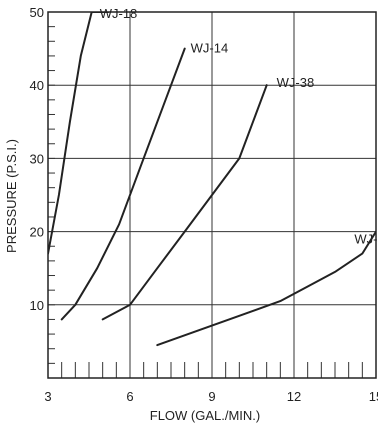 Image resolution: width=378 pixels, height=429 pixels. Describe the element at coordinates (296, 82) in the screenshot. I see `series-label-wj-38: WJ-38` at that location.